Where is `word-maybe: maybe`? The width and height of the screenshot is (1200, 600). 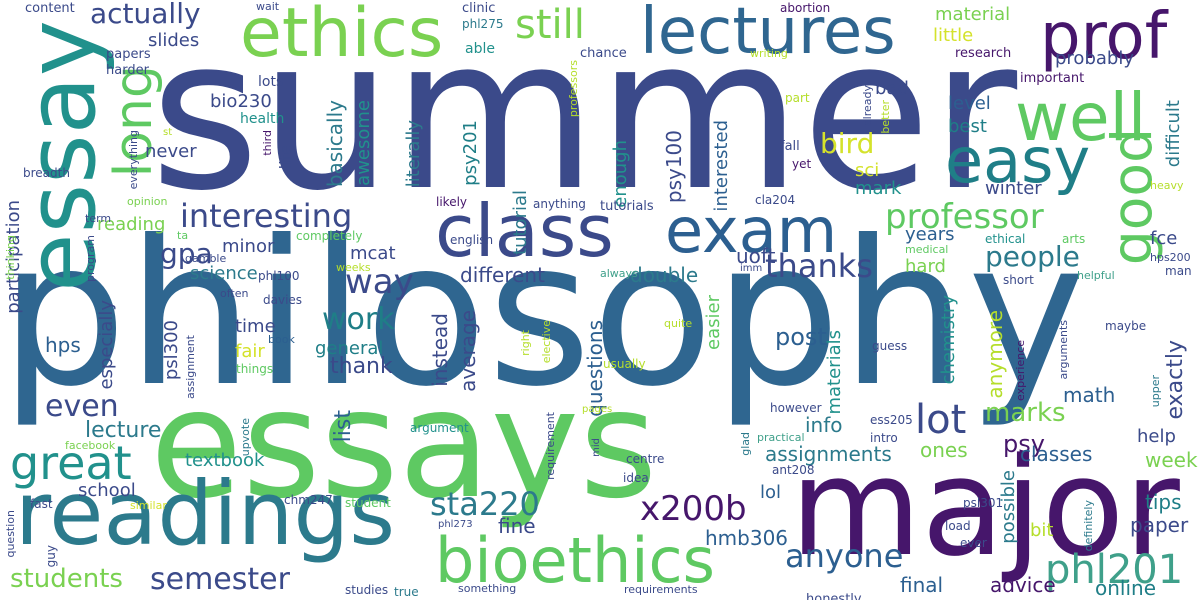
word-maybe: maybe is located at coordinates (1126, 326).